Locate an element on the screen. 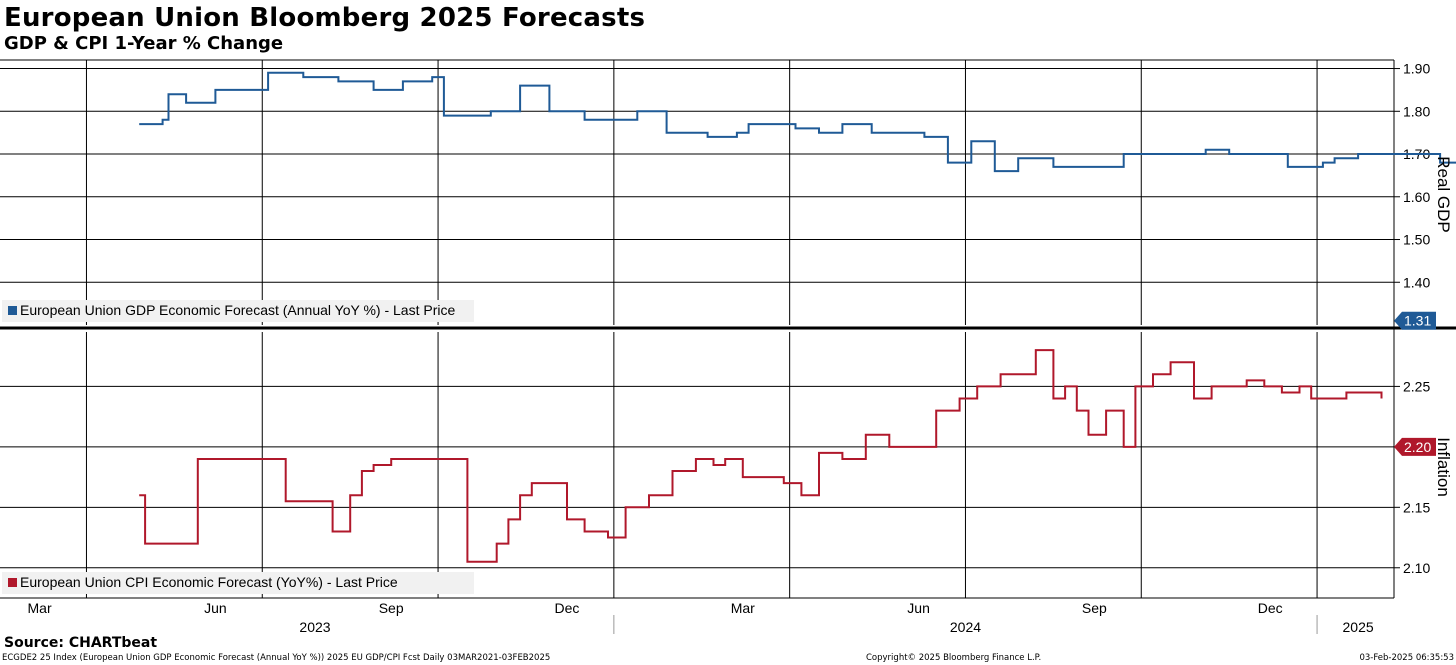  cpi-last-value-tag-bg is located at coordinates (1415, 446).